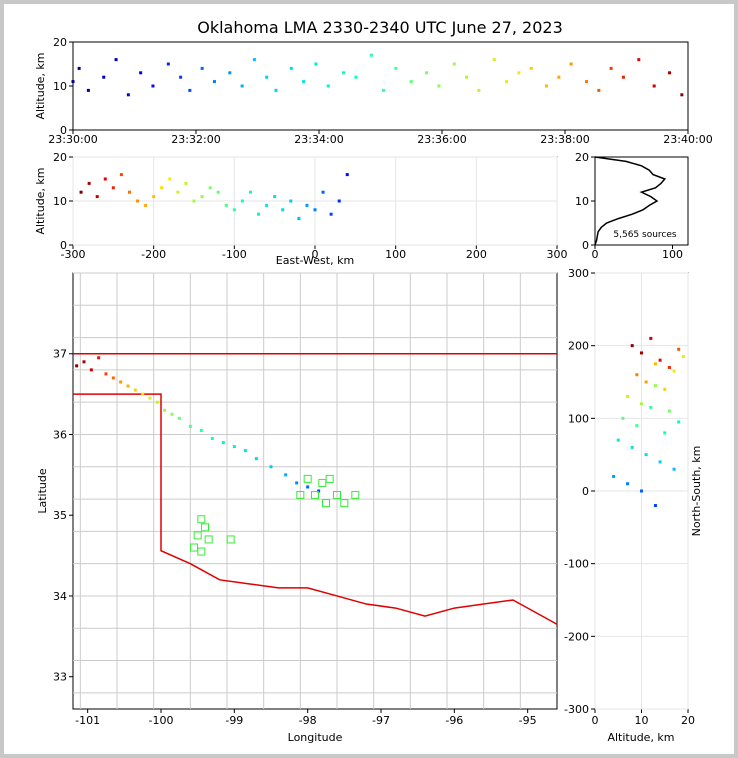  What do you see at coordinates (60, 86) in the screenshot?
I see `time-height-y-tick-label: 10` at bounding box center [60, 86].